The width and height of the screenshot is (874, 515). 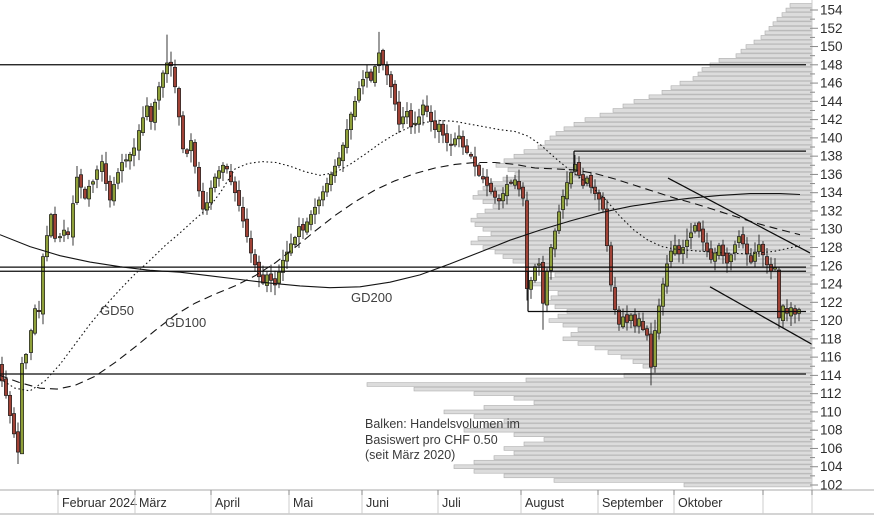 I want to click on svg-text: 106, so click(x=831, y=448).